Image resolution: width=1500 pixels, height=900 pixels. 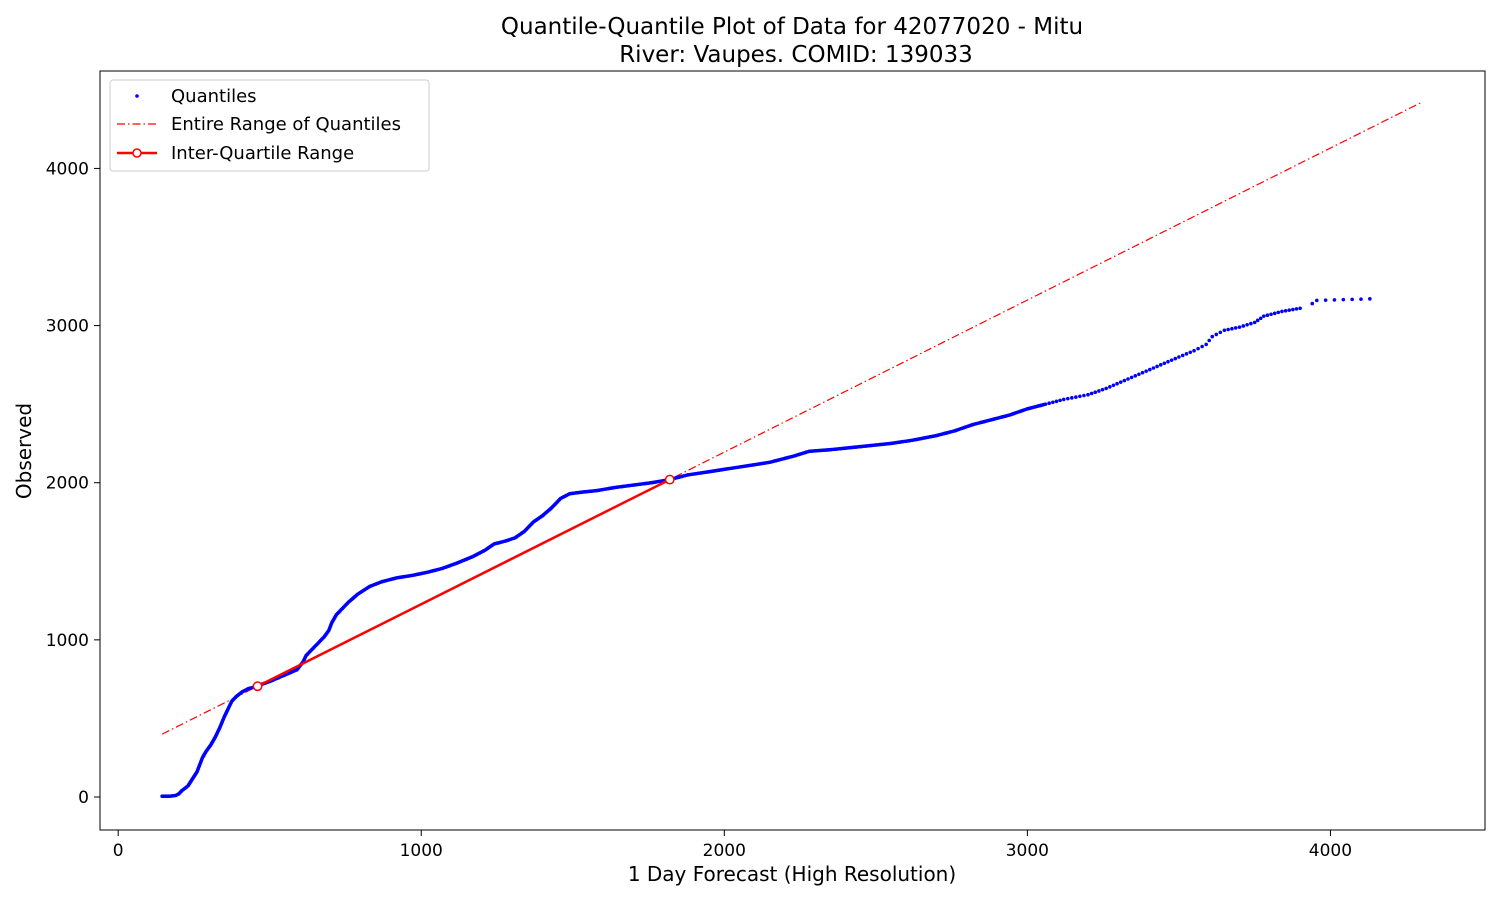 I want to click on x-tick-label: 1000, so click(x=421, y=851).